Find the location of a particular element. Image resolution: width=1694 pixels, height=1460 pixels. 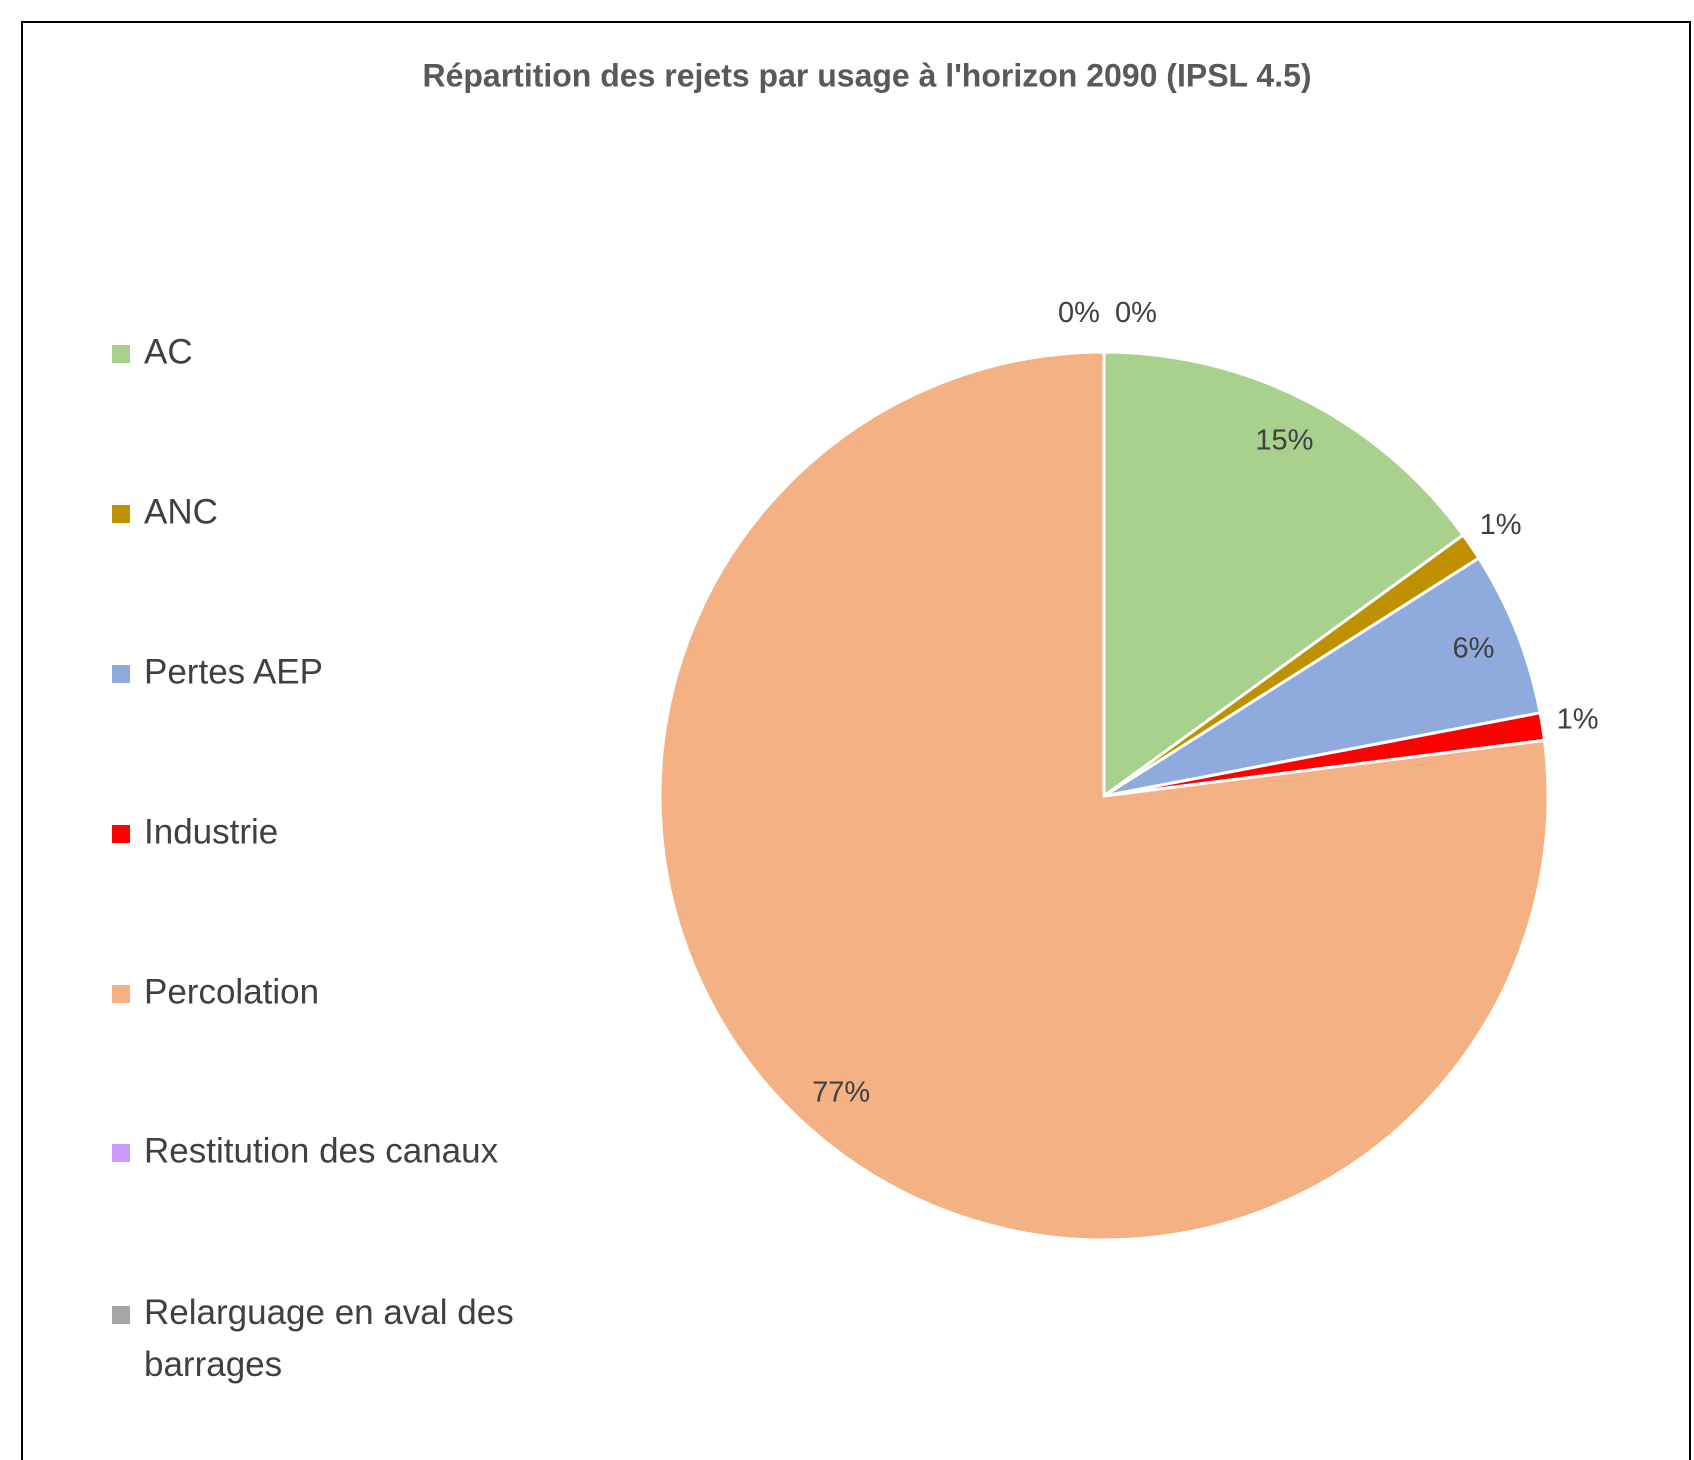

legend-label: Restitution des canaux is located at coordinates (321, 1150).